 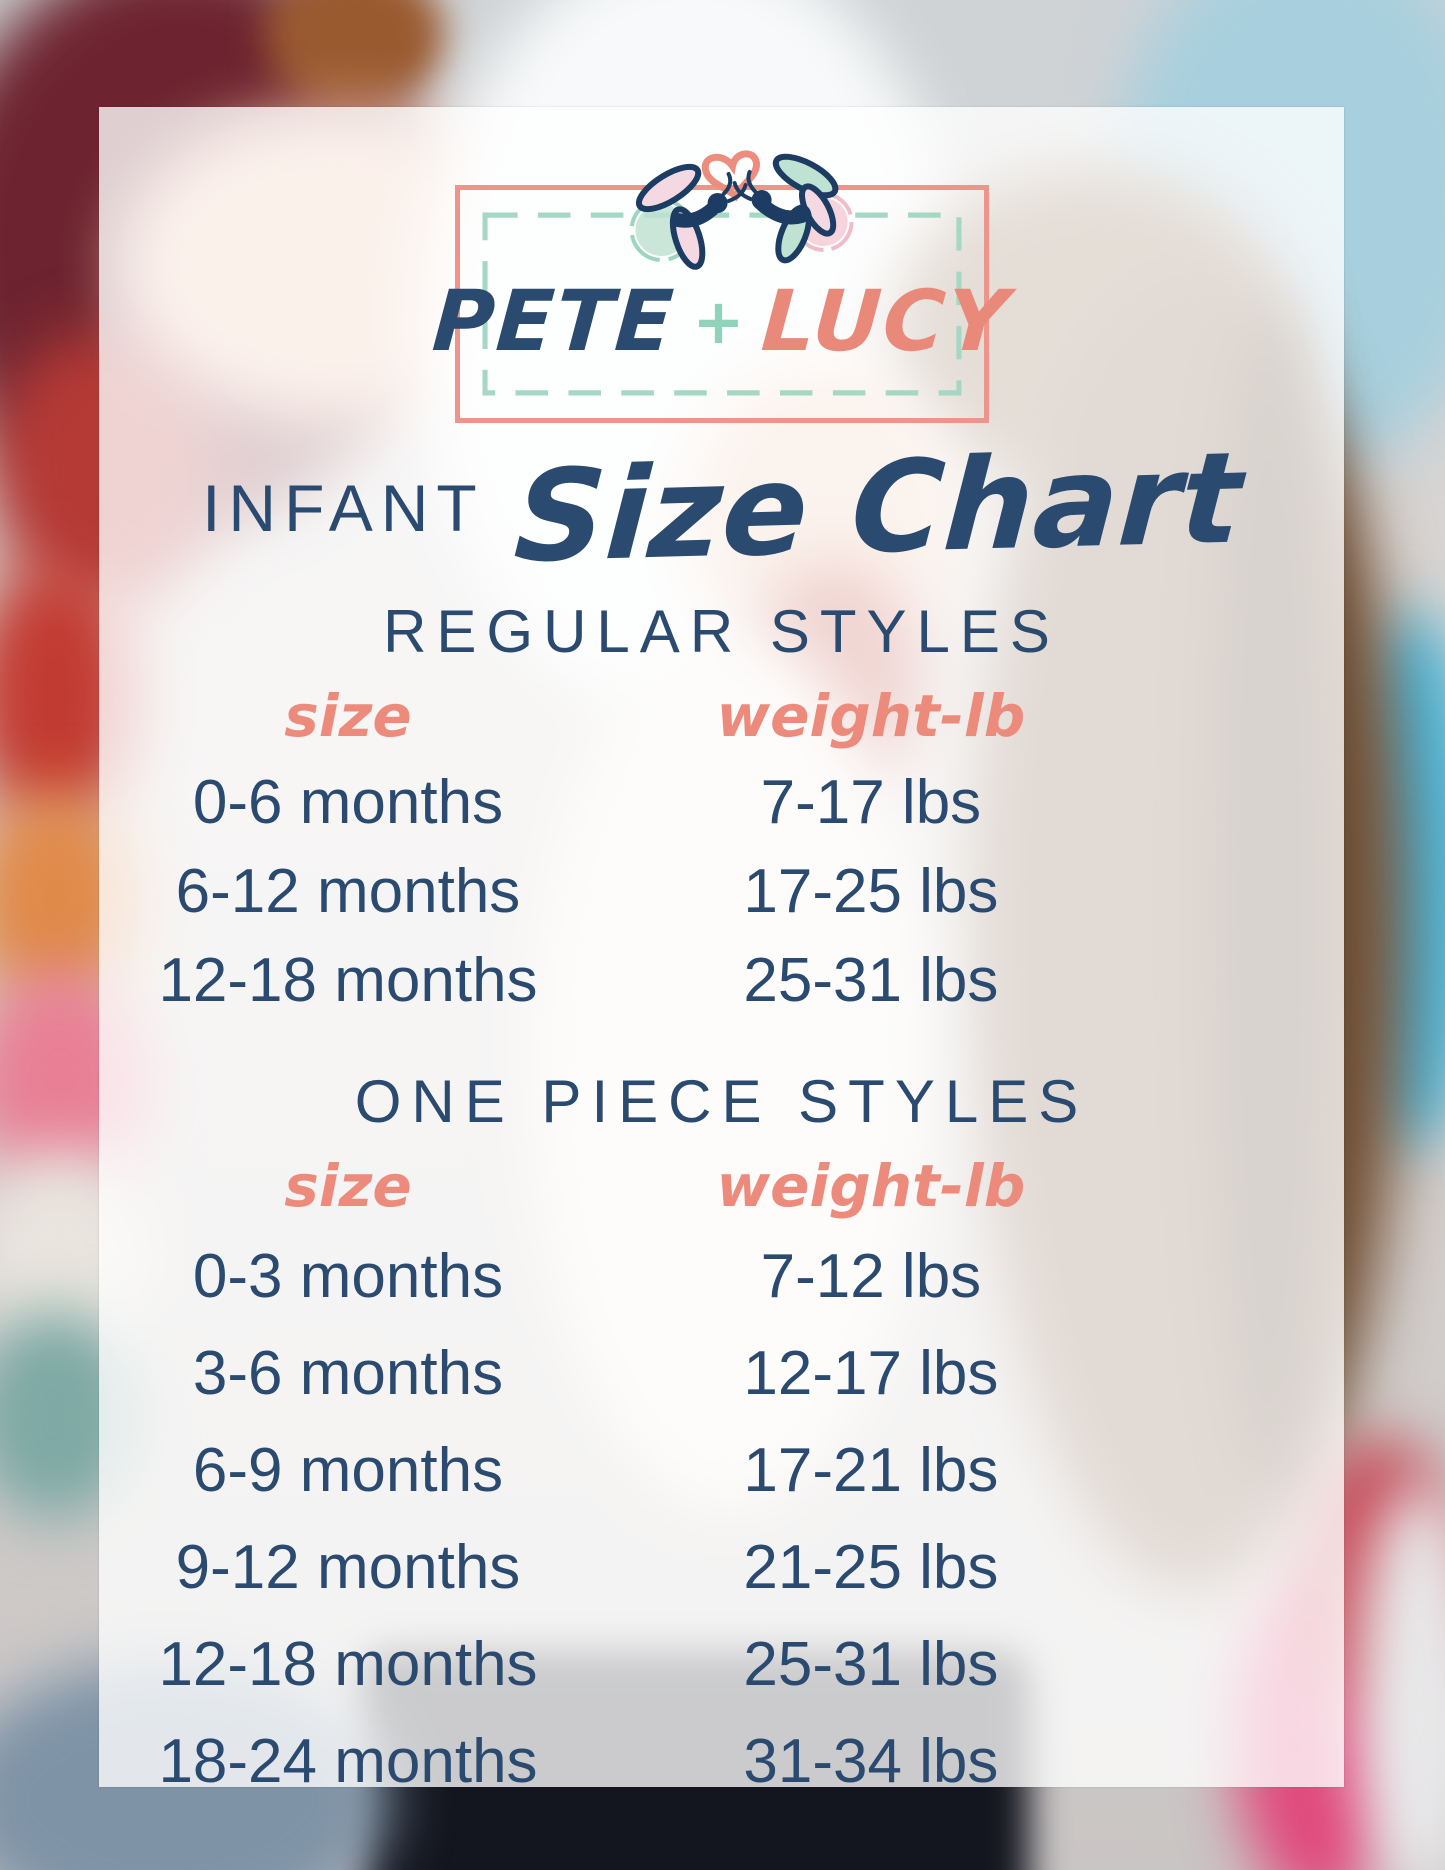 I want to click on regular-column-header-weight: weight-lb, so click(x=871, y=716).